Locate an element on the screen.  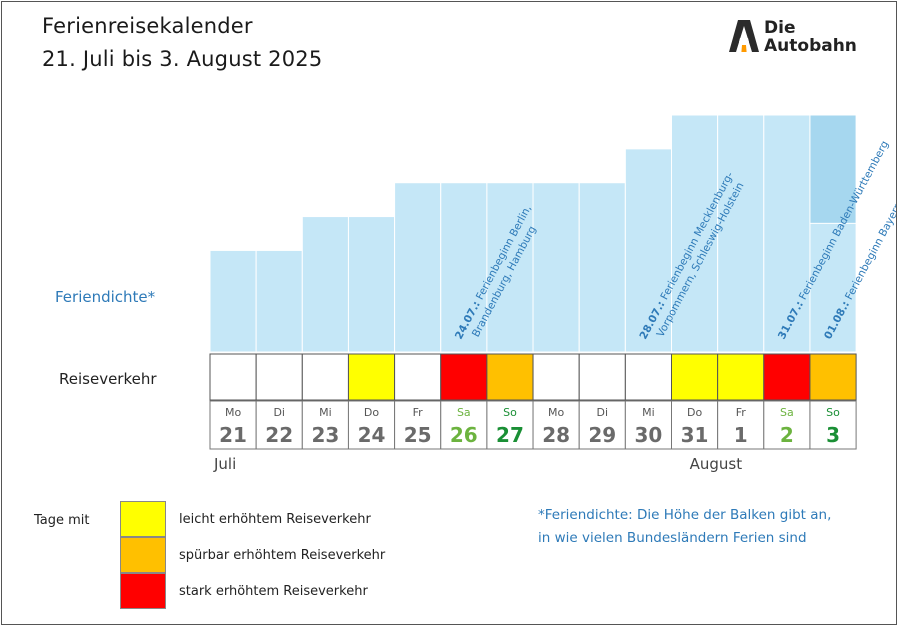
legend-swatch-stark is located at coordinates (143, 591).